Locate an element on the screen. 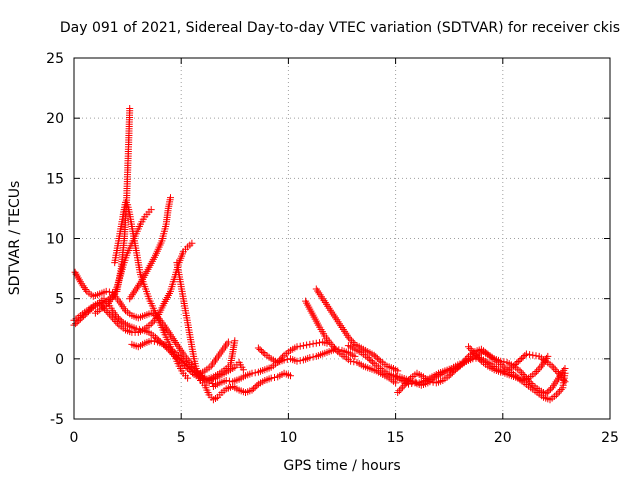 The width and height of the screenshot is (640, 480). y-tick-label: -5 is located at coordinates (57, 420).